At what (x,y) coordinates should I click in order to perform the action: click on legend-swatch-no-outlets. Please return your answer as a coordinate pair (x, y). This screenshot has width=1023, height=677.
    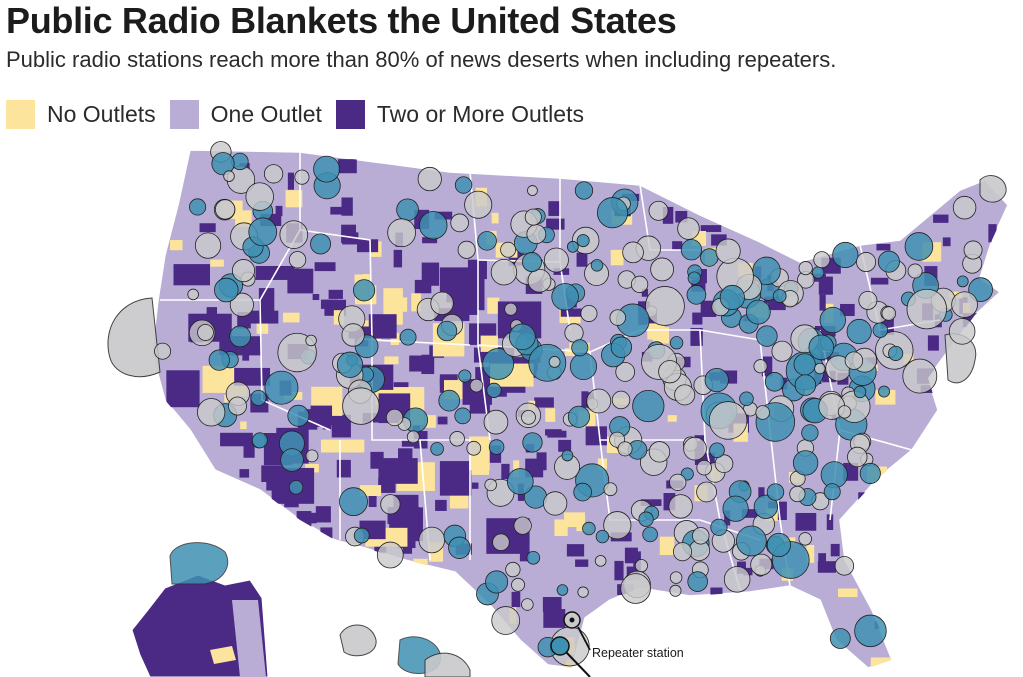
    Looking at the image, I should click on (20, 114).